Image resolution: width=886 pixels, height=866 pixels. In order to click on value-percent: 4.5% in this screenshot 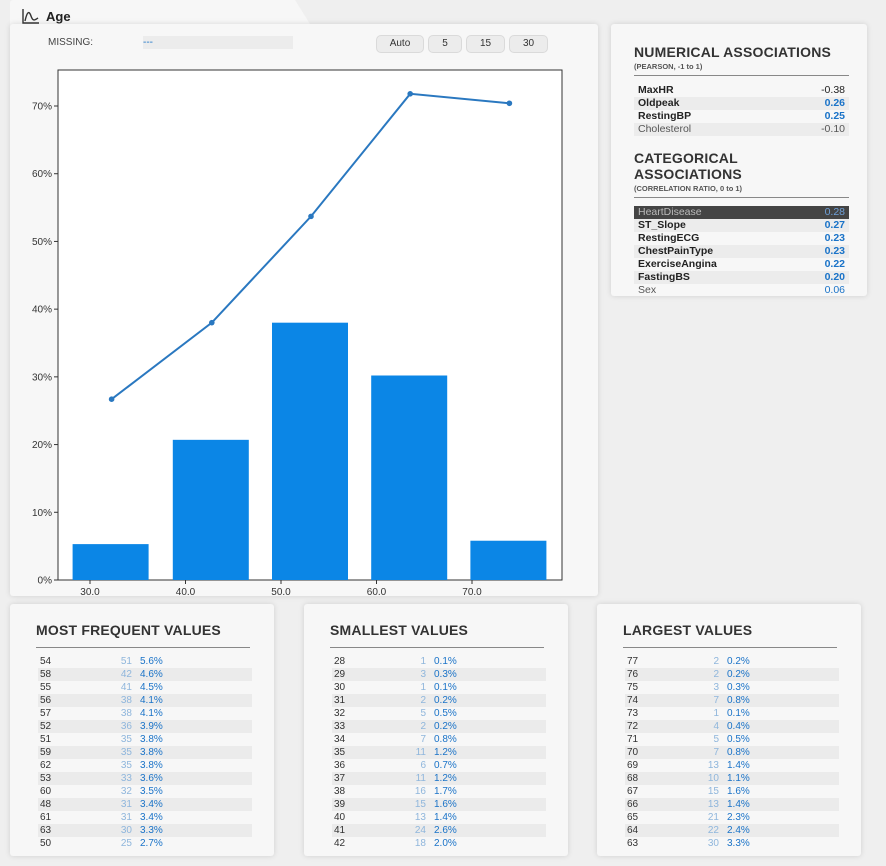, I will do `click(151, 687)`.